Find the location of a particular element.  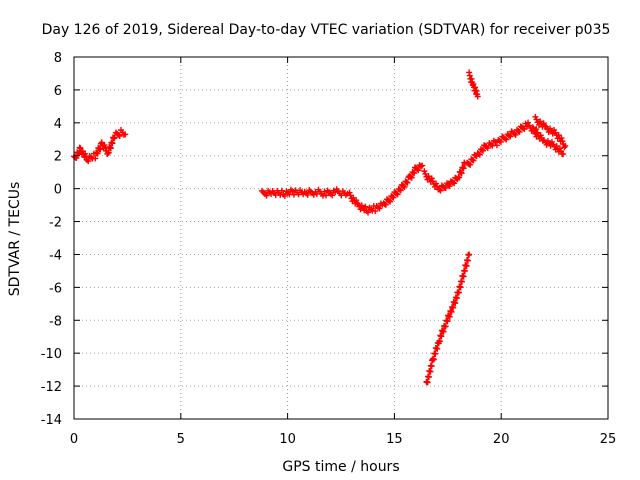

y-axis-label: SDTVAR / TECUs is located at coordinates (15, 239).